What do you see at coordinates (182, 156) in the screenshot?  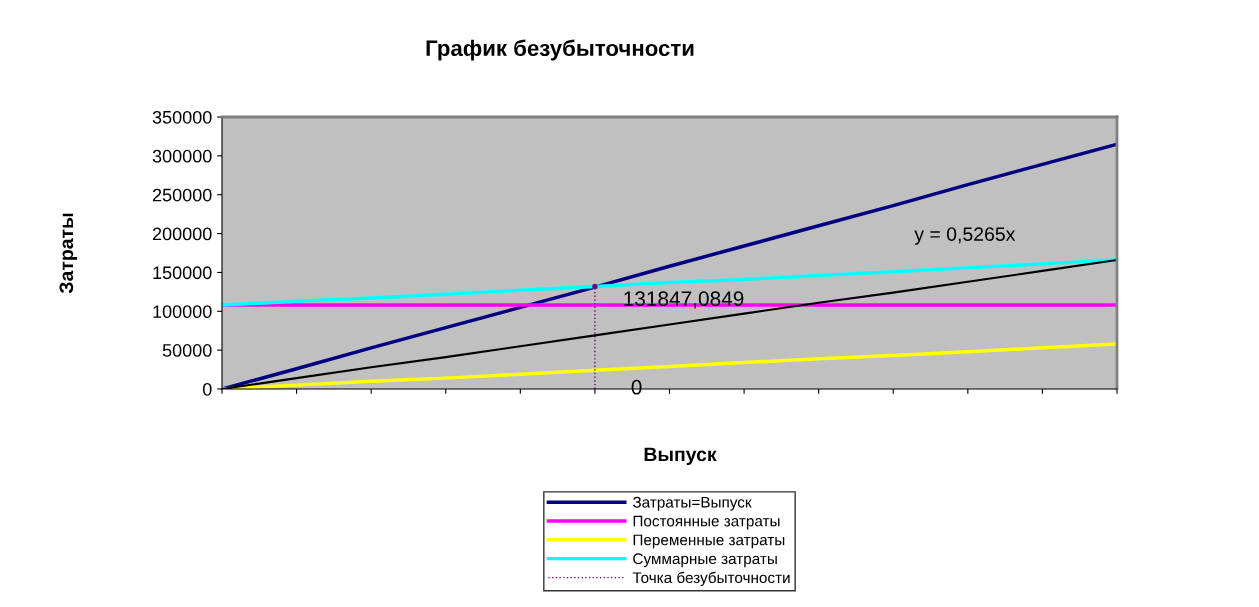 I see `y-tick-label: 300000` at bounding box center [182, 156].